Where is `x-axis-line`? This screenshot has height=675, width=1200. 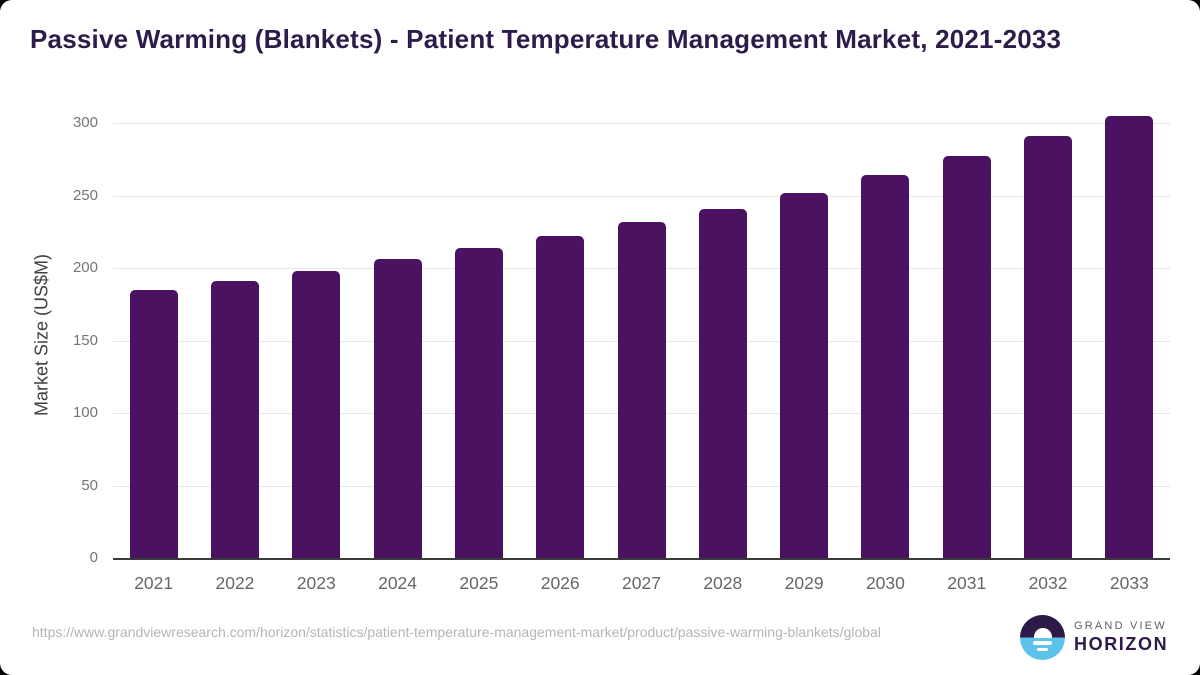
x-axis-line is located at coordinates (641, 559).